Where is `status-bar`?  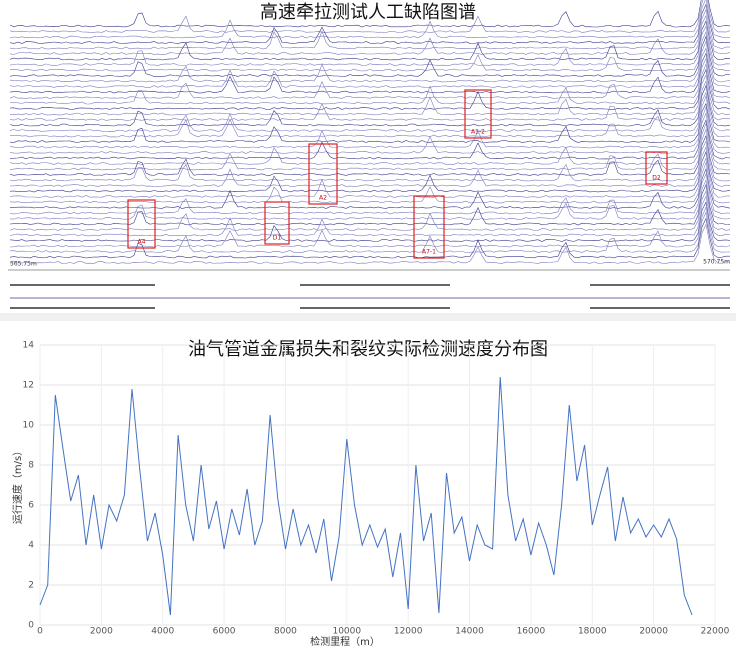
status-bar is located at coordinates (368, 317).